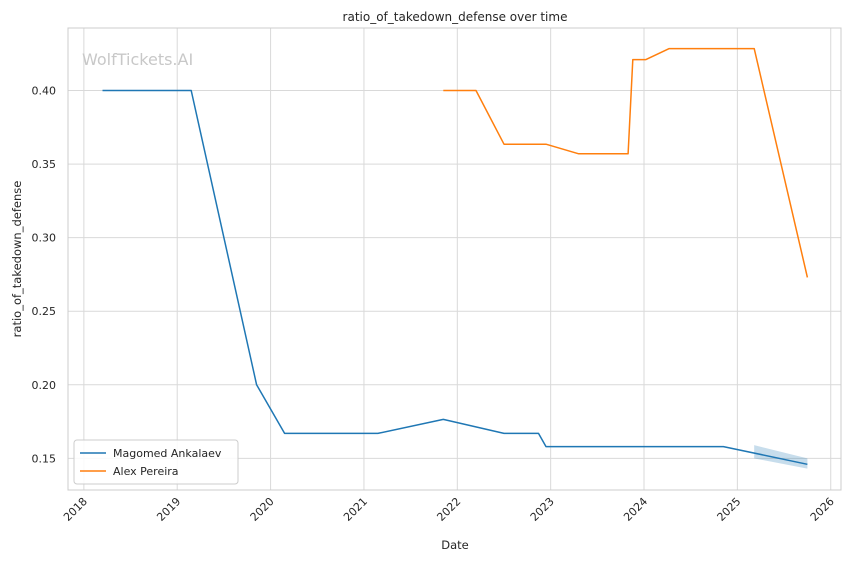 The width and height of the screenshot is (855, 561). Describe the element at coordinates (455, 545) in the screenshot. I see `x-axis-label: Date` at that location.